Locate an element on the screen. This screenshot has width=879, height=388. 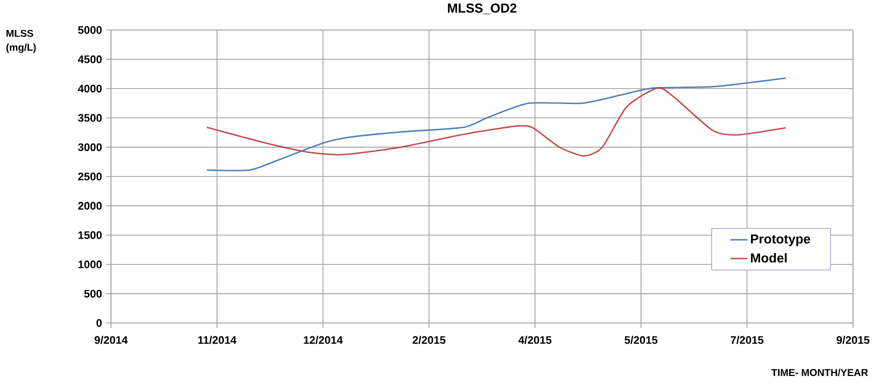
y-tick-label: 1000 is located at coordinates (90, 264).